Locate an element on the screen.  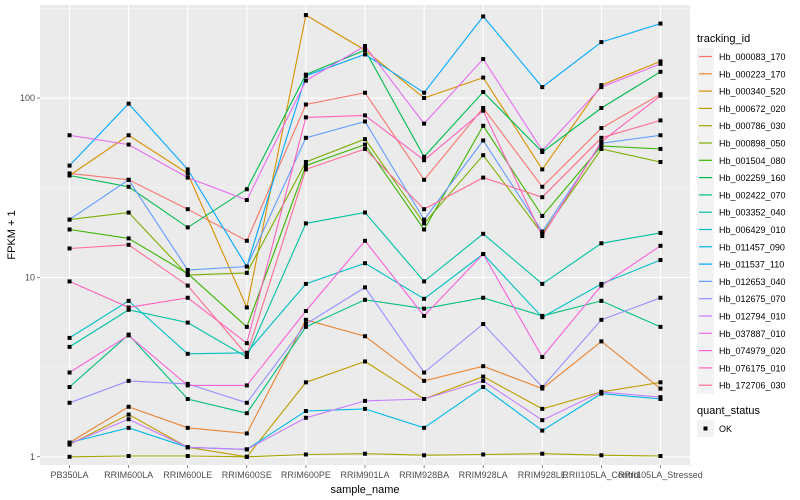
legend-label: Hb_000083_170 is located at coordinates (752, 57).